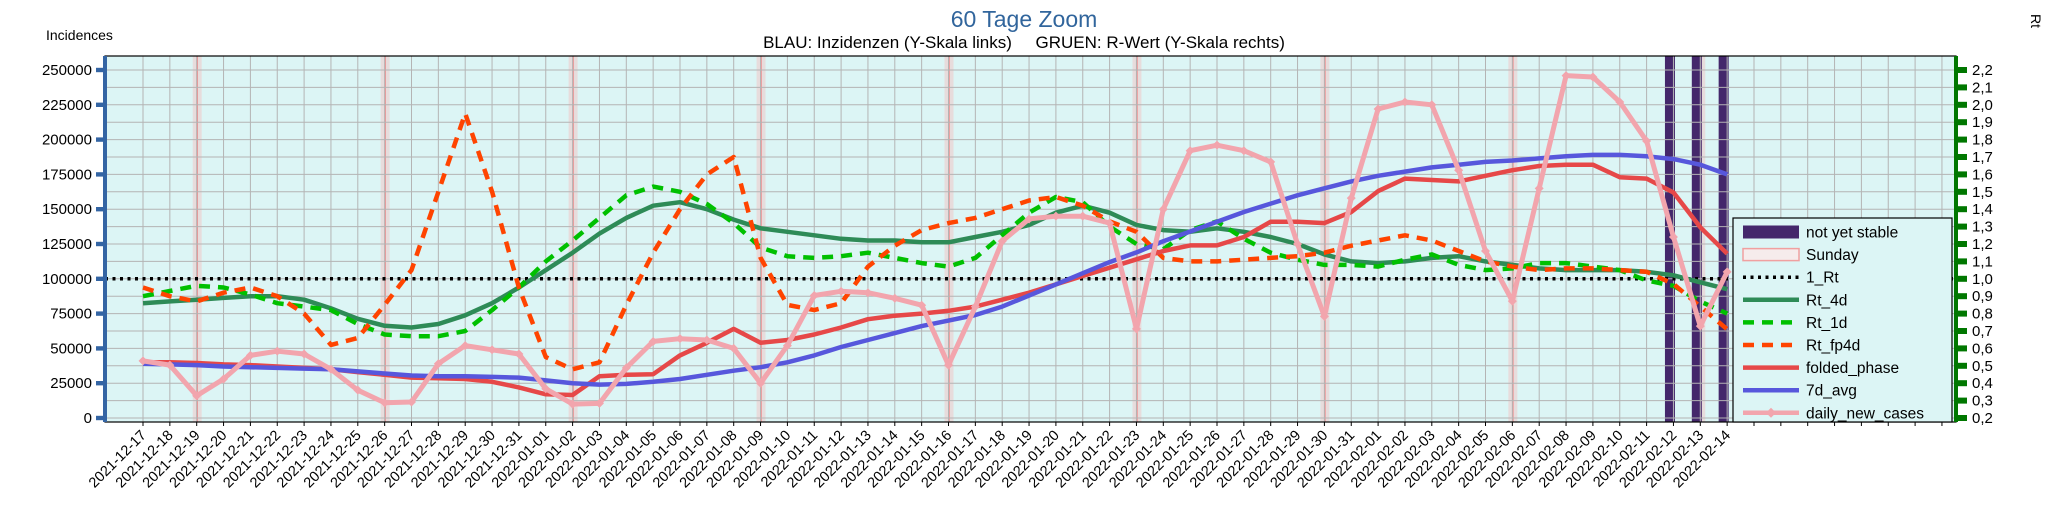 Image resolution: width=2048 pixels, height=527 pixels. Describe the element at coordinates (1852, 233) in the screenshot. I see `legend-label: not yet stable` at that location.